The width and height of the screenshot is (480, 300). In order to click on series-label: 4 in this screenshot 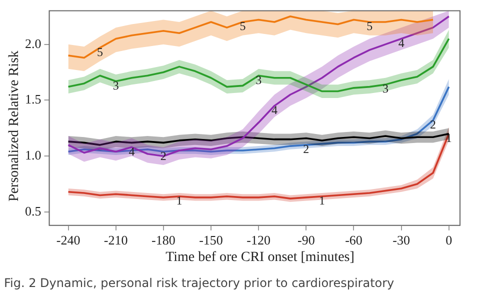, I will do `click(274, 109)`.